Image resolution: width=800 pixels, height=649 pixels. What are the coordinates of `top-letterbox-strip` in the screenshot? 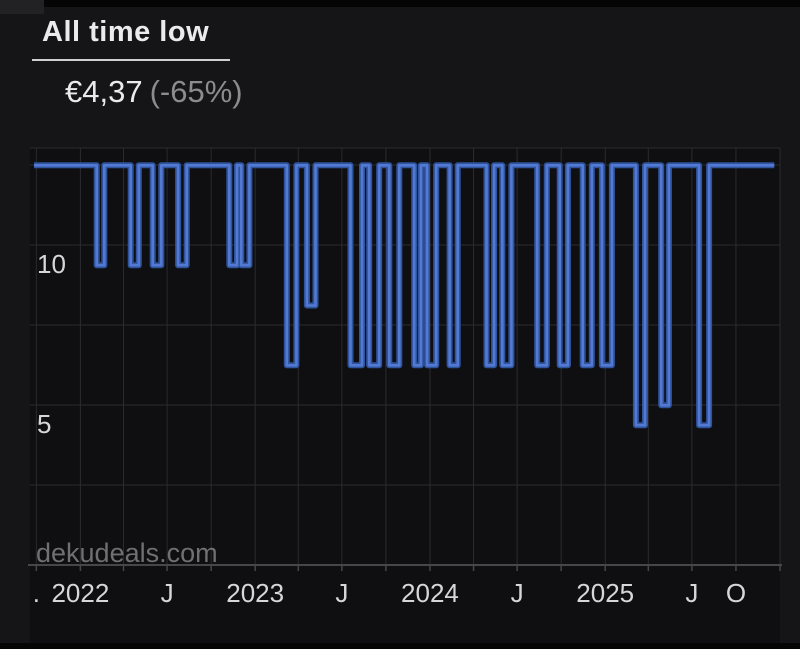 It's located at (400, 3).